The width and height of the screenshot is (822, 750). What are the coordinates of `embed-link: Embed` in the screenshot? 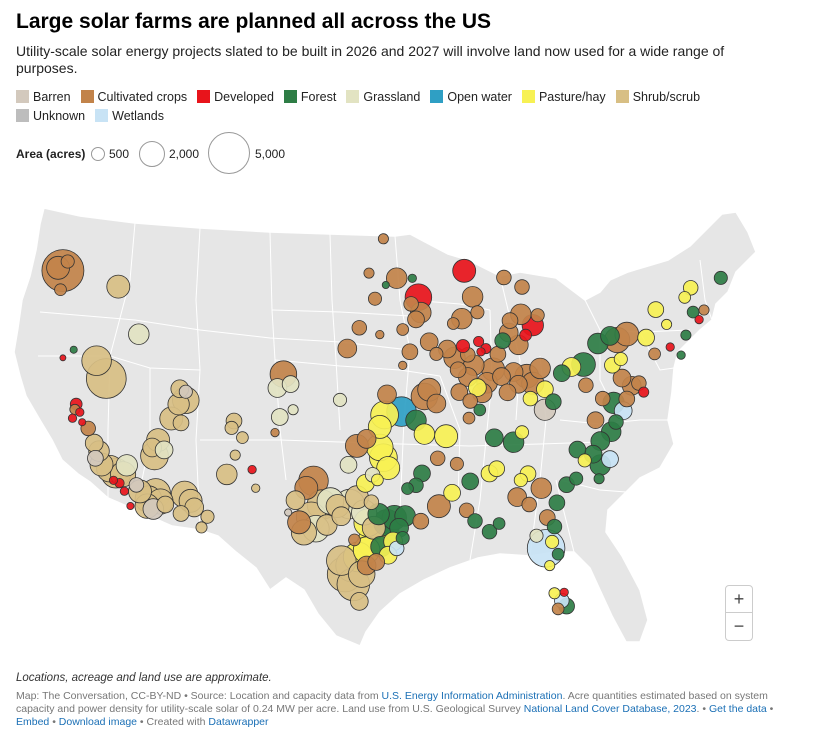 It's located at (33, 722).